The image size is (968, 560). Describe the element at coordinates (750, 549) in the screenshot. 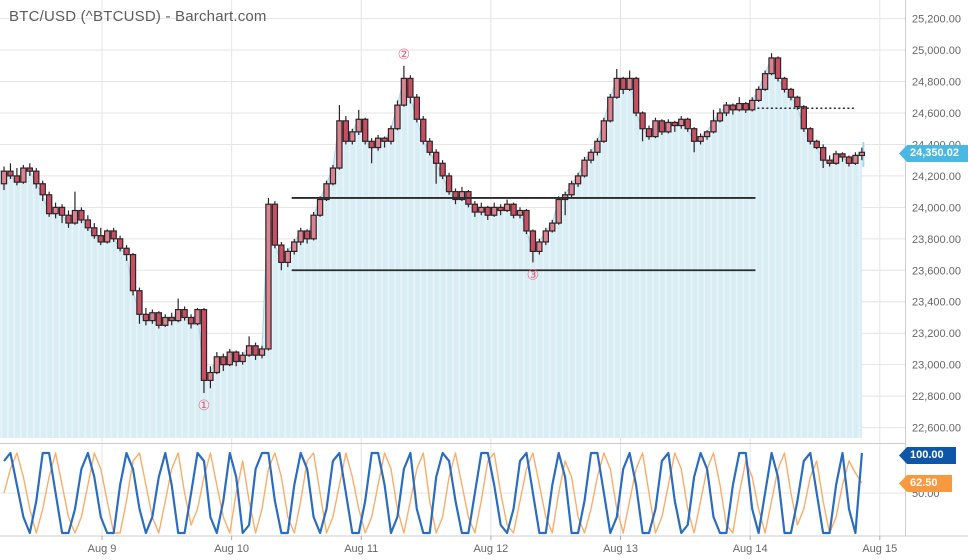

I see `svg-text: Aug 14` at that location.